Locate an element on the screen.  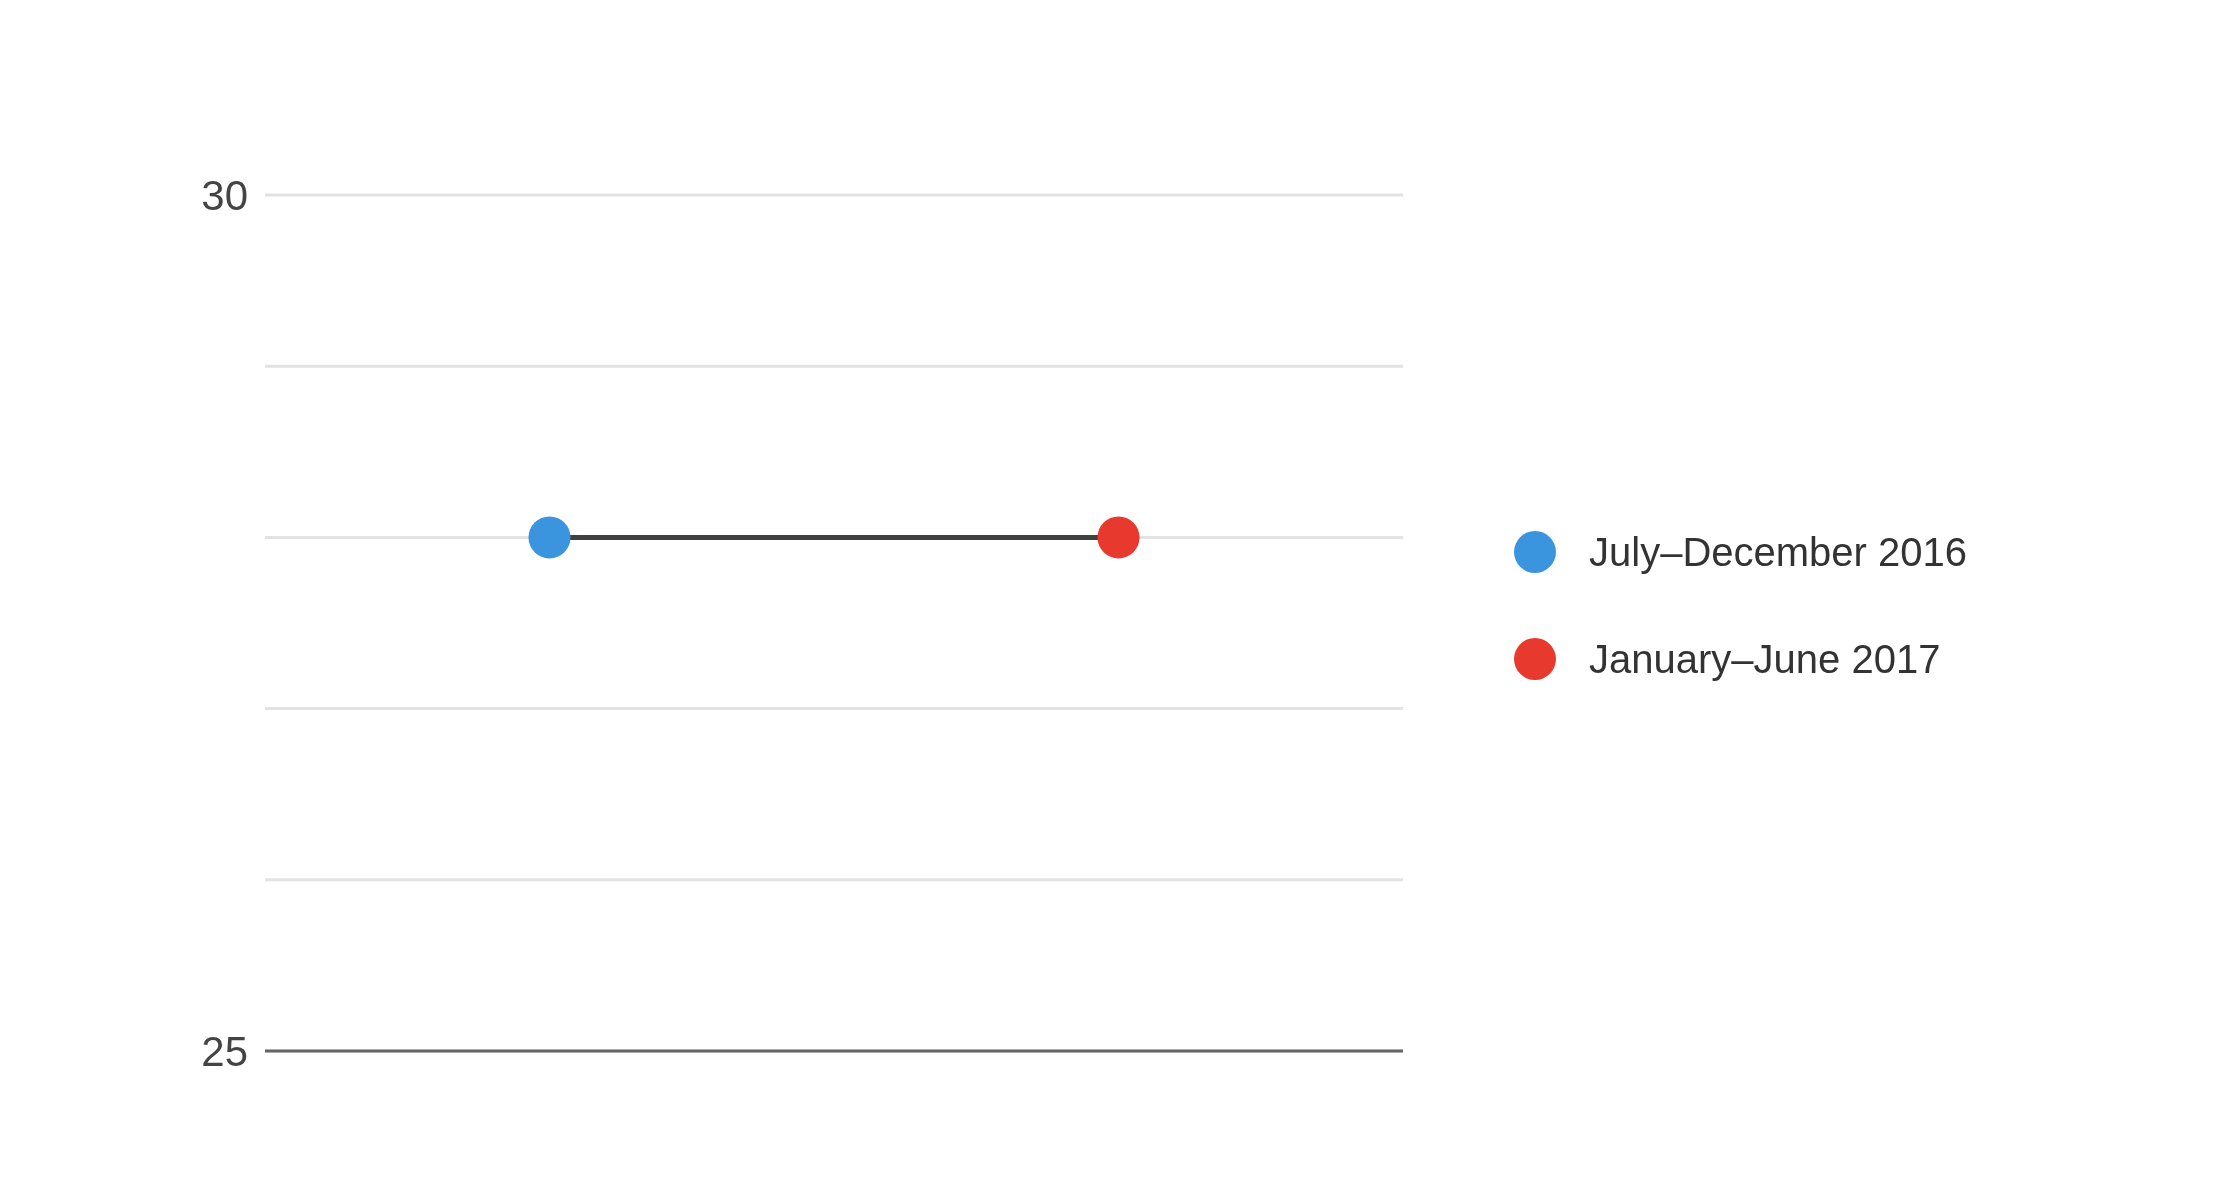
y-tick-label: 30 is located at coordinates (224, 195).